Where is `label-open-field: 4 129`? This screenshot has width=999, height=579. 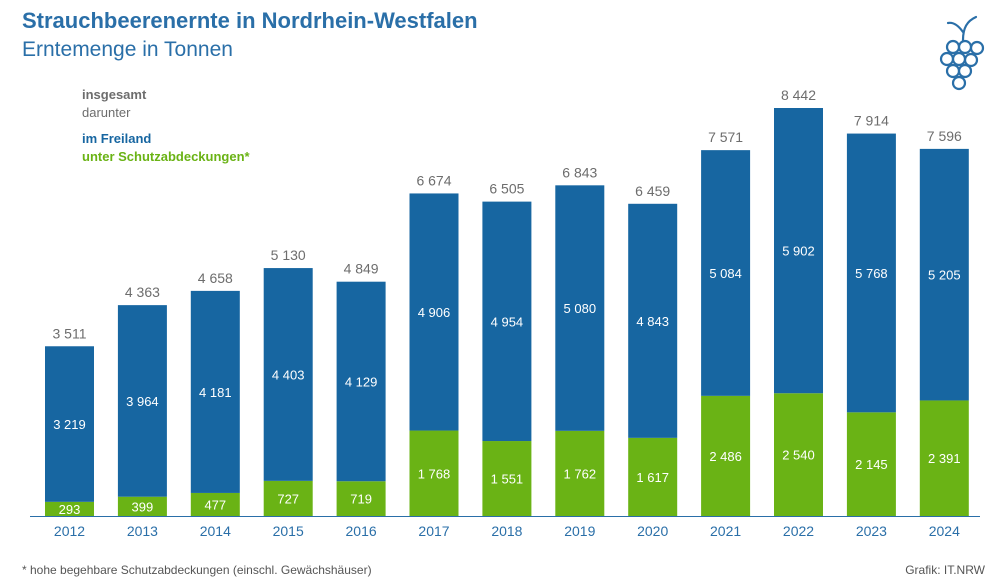
label-open-field: 4 129 is located at coordinates (361, 381).